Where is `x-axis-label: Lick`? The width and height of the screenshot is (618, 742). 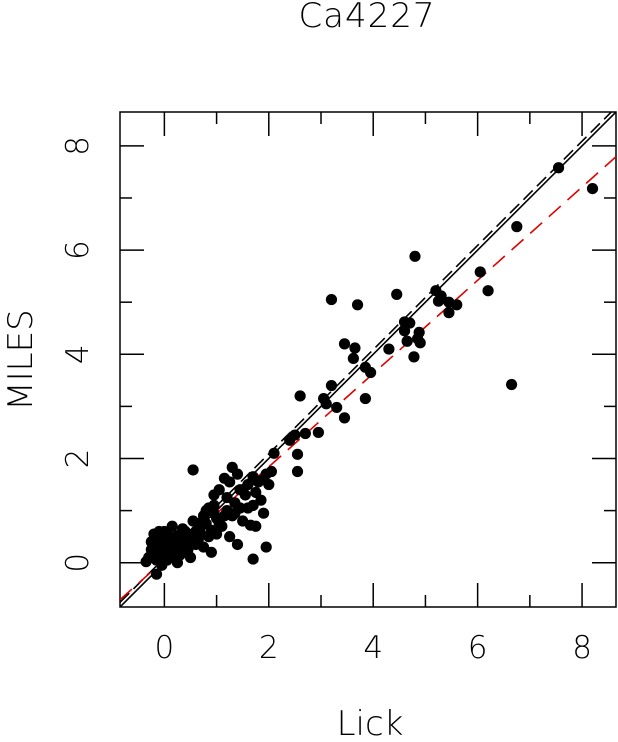
x-axis-label: Lick is located at coordinates (370, 723).